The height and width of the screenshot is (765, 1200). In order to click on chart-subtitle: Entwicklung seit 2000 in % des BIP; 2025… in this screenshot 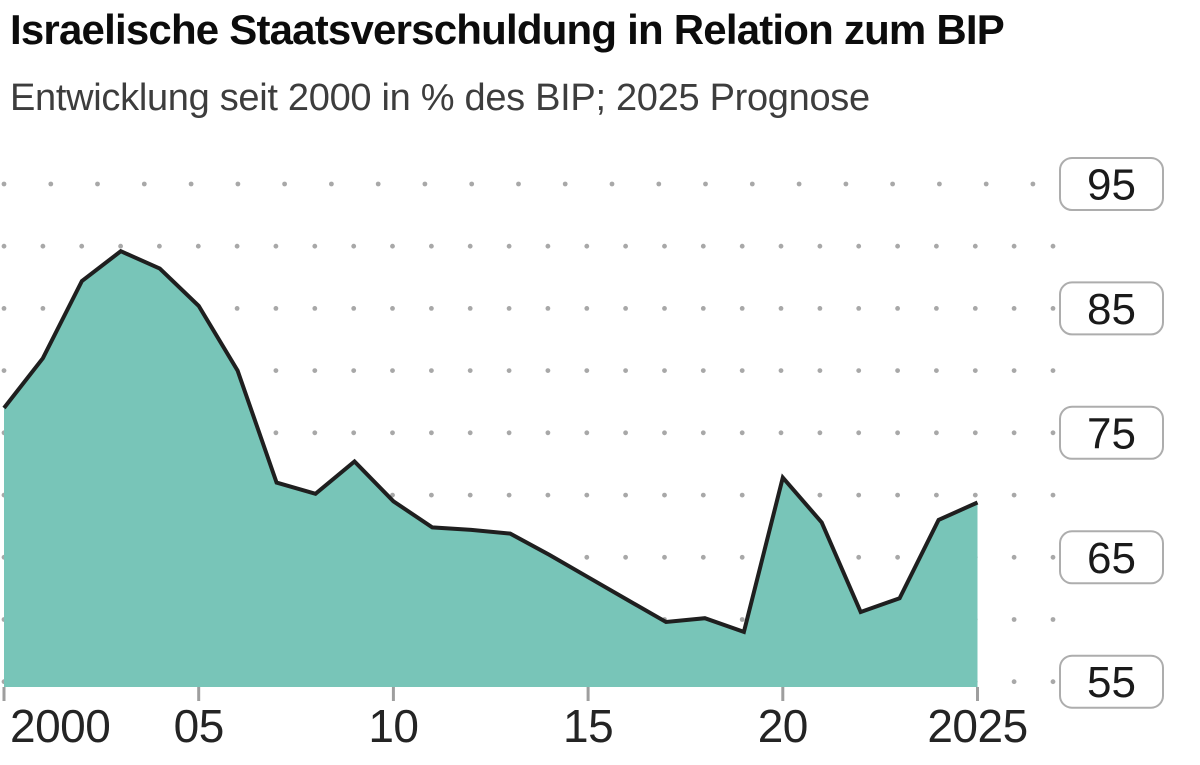, I will do `click(440, 98)`.